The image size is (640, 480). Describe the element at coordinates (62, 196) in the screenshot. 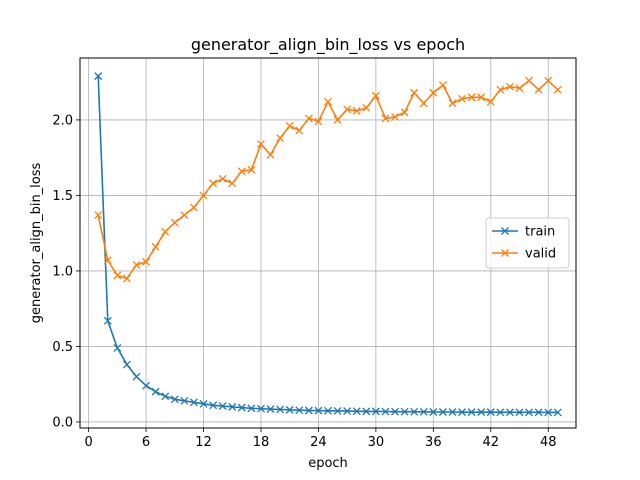

I see `y-tick-label: 1.5` at that location.